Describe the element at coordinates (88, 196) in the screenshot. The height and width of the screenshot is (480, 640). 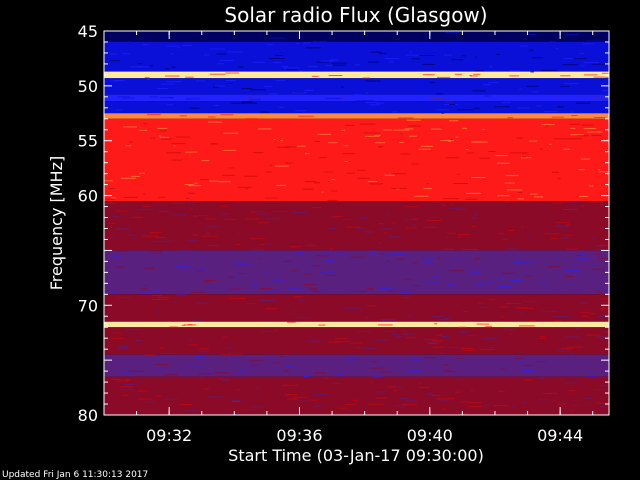
I see `y-tick-label: 60` at that location.